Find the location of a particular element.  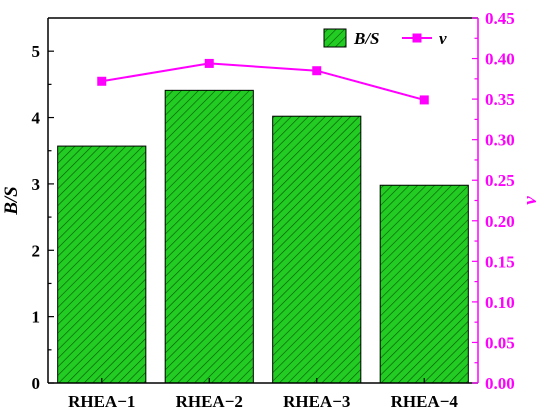

legend: B/S v is located at coordinates (385, 38).